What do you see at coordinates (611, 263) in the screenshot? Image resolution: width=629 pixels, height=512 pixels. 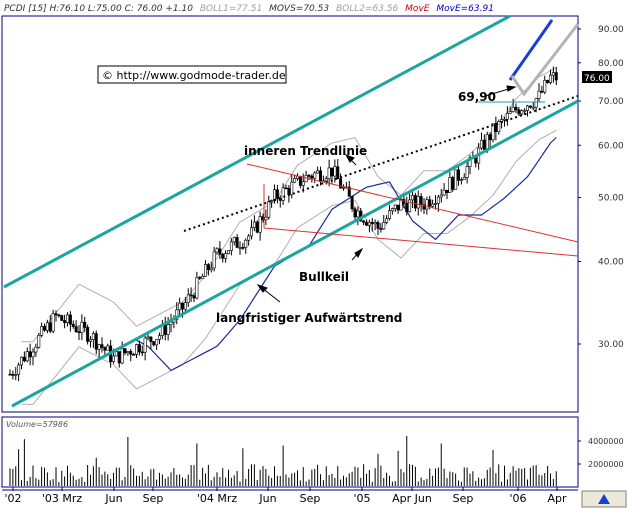 I see `price-tick-label: 40.00` at bounding box center [611, 263].